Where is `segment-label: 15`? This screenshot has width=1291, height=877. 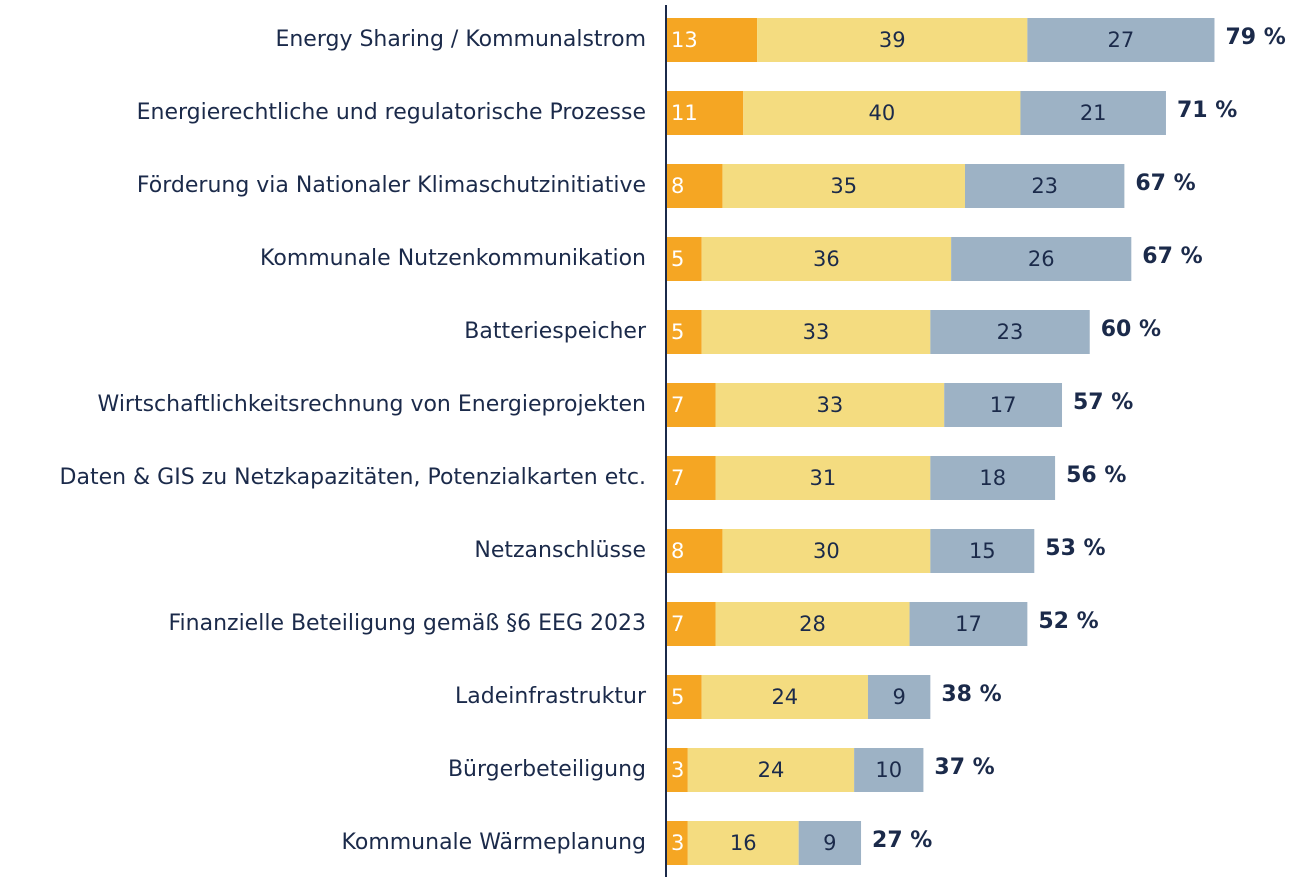
segment-label: 15 is located at coordinates (982, 551).